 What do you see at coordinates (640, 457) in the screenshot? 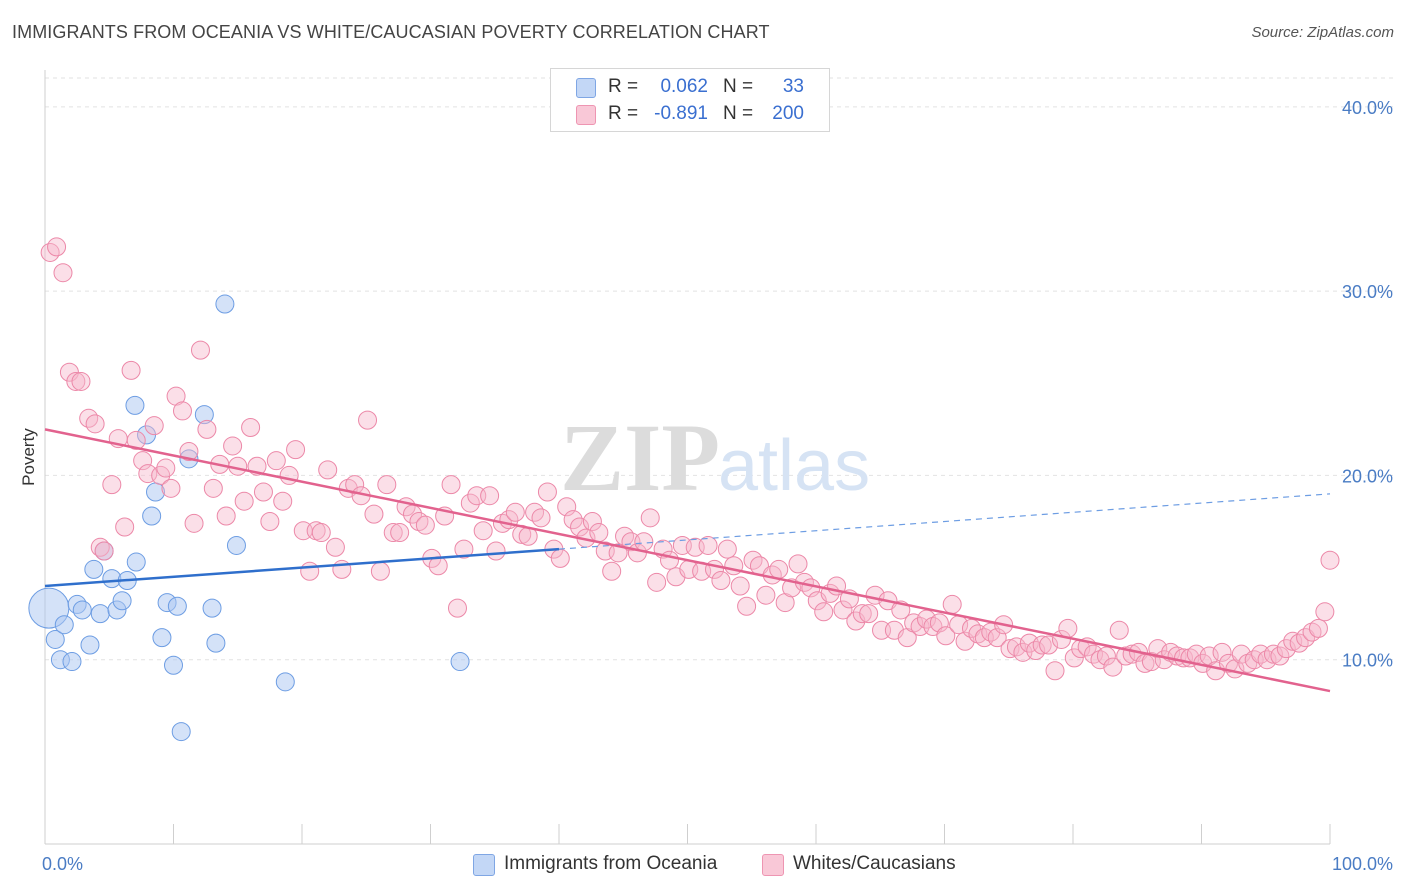
I see `watermark-zip: ZIP` at bounding box center [640, 457].